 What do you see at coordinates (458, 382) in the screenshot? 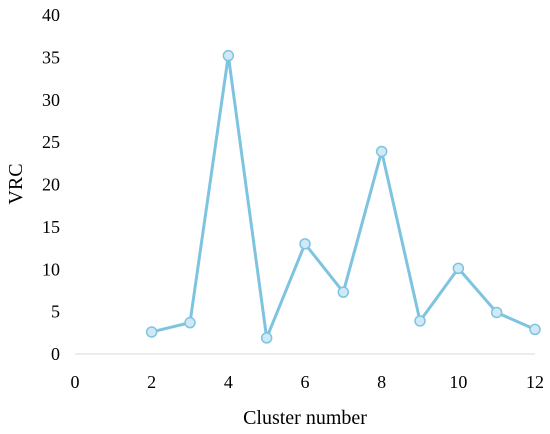
I see `x-tick-label: 10` at bounding box center [458, 382].